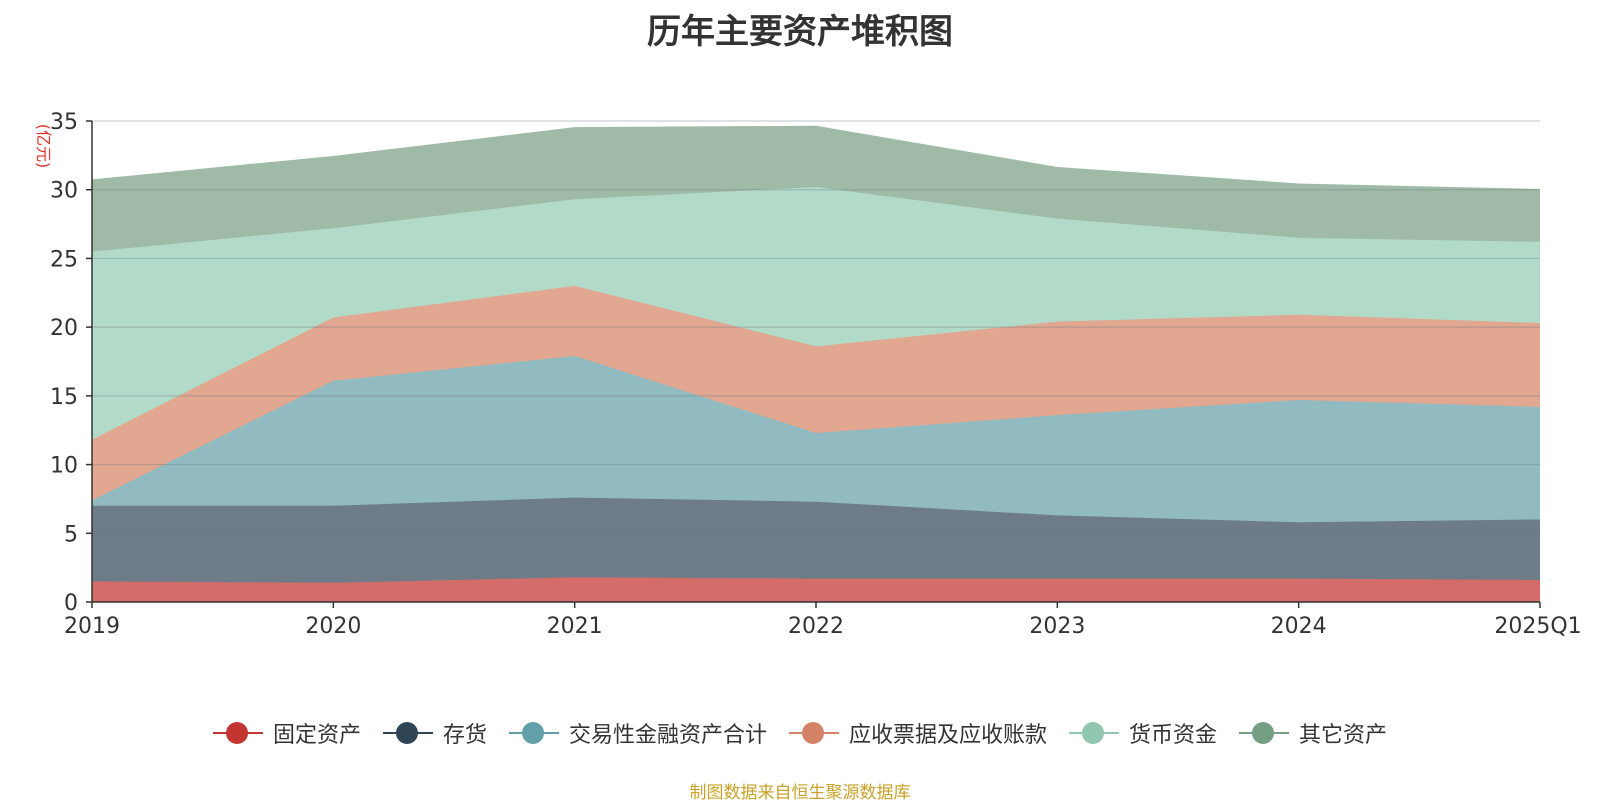  What do you see at coordinates (816, 626) in the screenshot?
I see `x-tick-label: 2022` at bounding box center [816, 626].